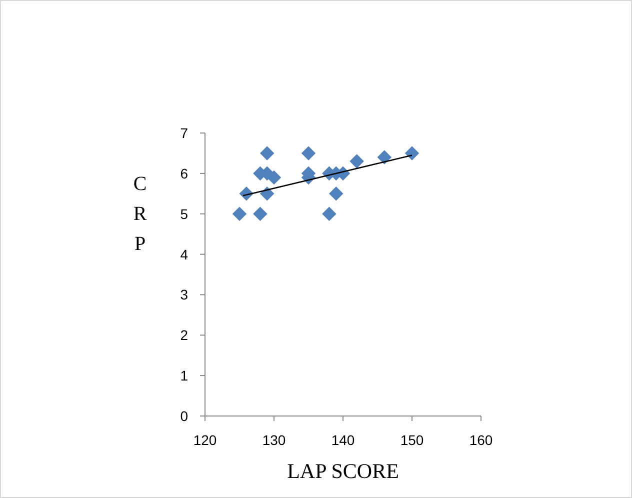 This screenshot has height=498, width=632. What do you see at coordinates (184, 376) in the screenshot?
I see `y-tick-label: 1` at bounding box center [184, 376].